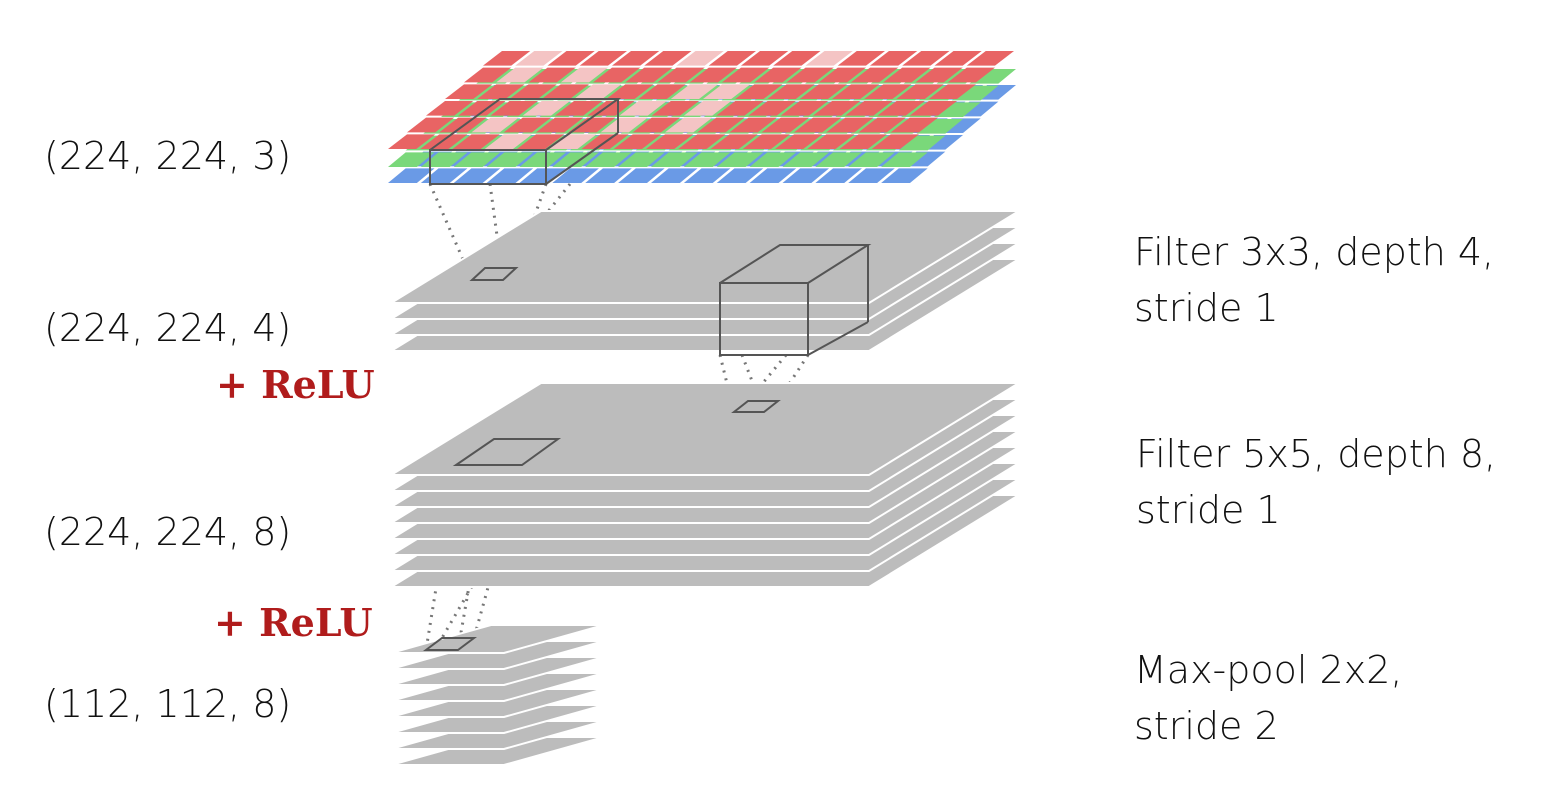 The height and width of the screenshot is (800, 1550). I want to click on input-filter-top, so click(525, 124).